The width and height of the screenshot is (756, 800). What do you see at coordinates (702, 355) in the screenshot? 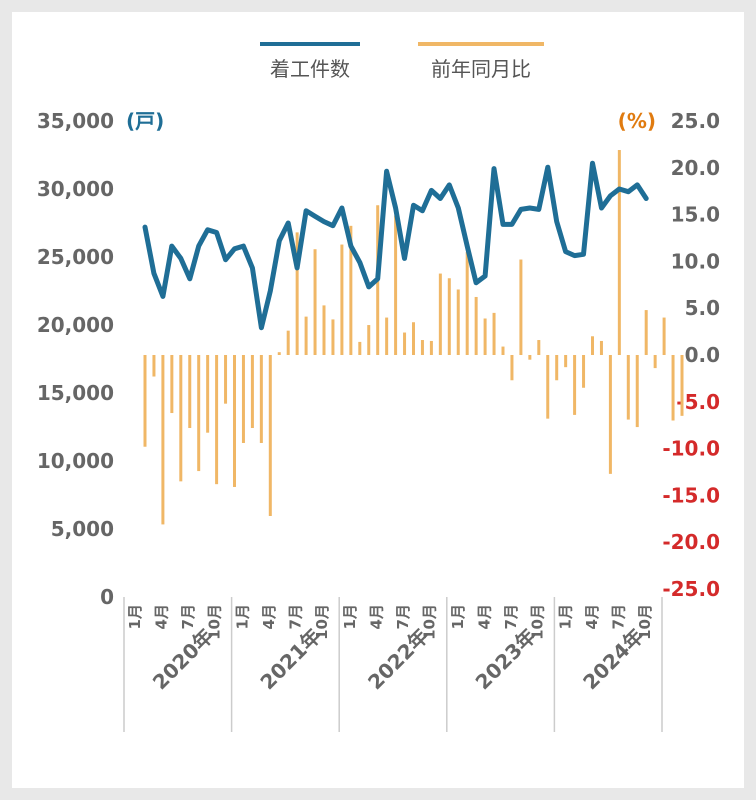
I see `right-tick-label: 0.0` at bounding box center [702, 355].